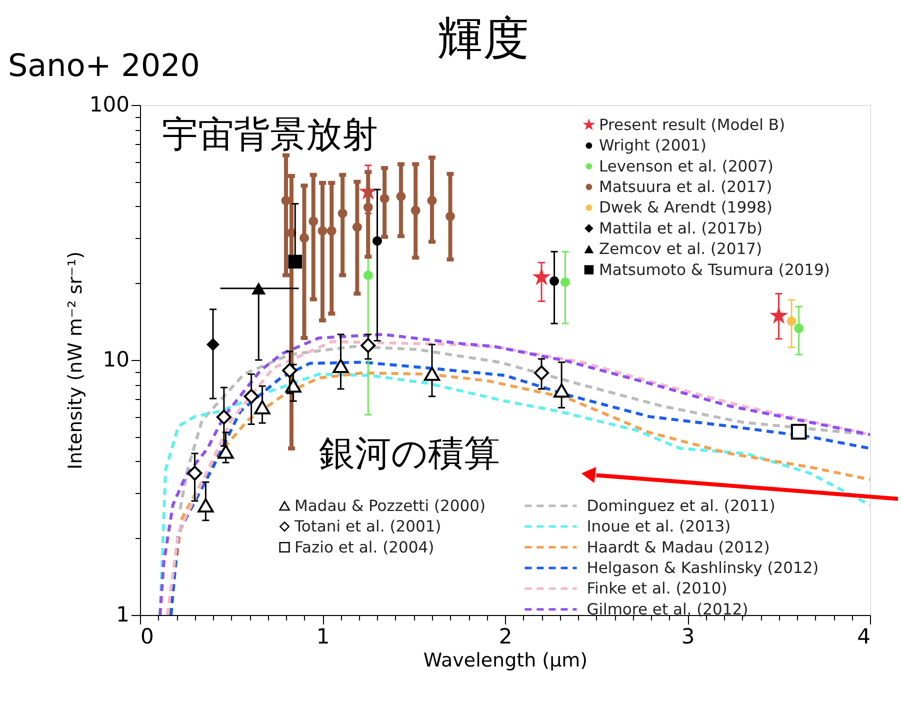 The width and height of the screenshot is (902, 707). What do you see at coordinates (123, 614) in the screenshot?
I see `y-tick-label: 1` at bounding box center [123, 614].